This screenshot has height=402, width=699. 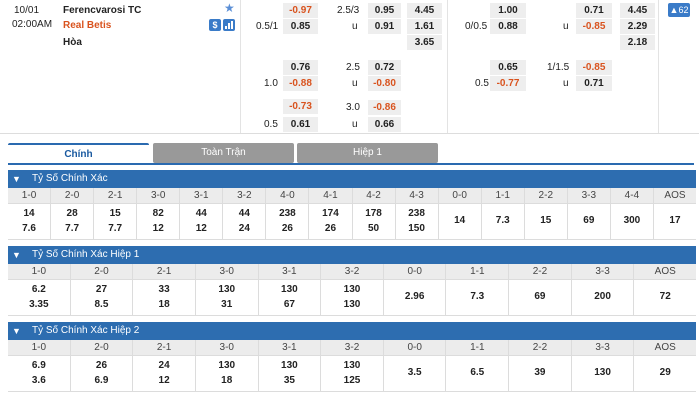 What do you see at coordinates (158, 228) in the screenshot?
I see `odds-value: 12` at bounding box center [158, 228].